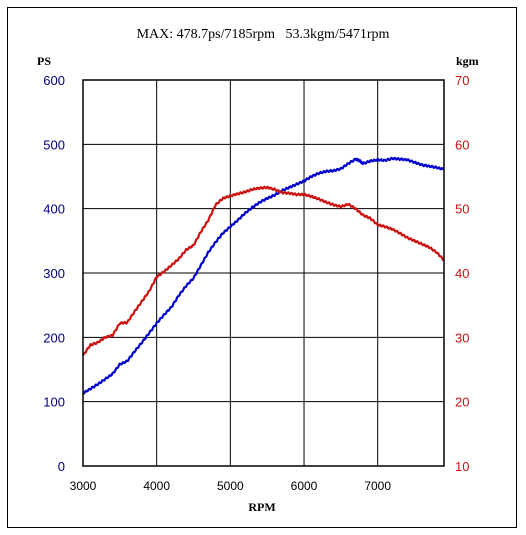 This screenshot has width=526, height=535. I want to click on y-right-tick-label: 30, so click(462, 337).